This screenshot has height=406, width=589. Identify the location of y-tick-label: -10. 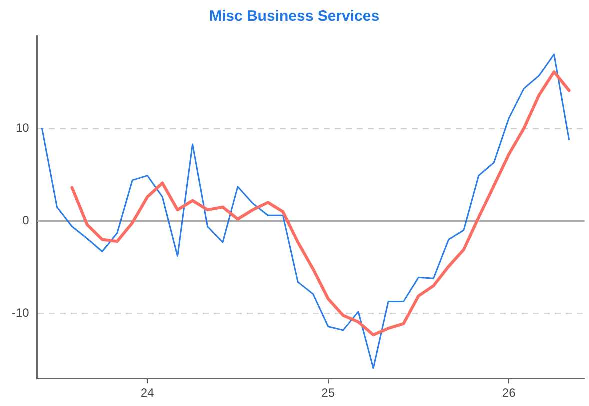
(21, 313).